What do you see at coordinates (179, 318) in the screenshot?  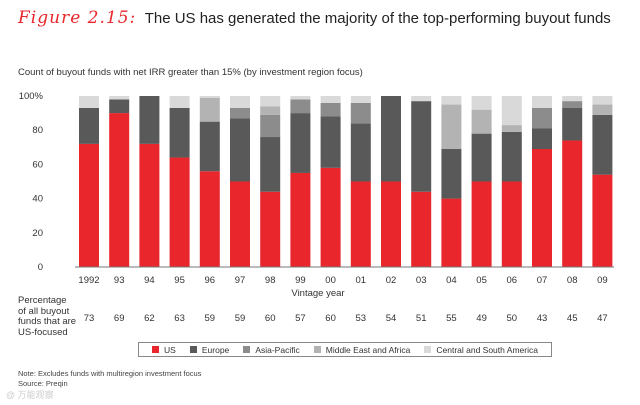 I see `us-percentage-value: 63` at bounding box center [179, 318].